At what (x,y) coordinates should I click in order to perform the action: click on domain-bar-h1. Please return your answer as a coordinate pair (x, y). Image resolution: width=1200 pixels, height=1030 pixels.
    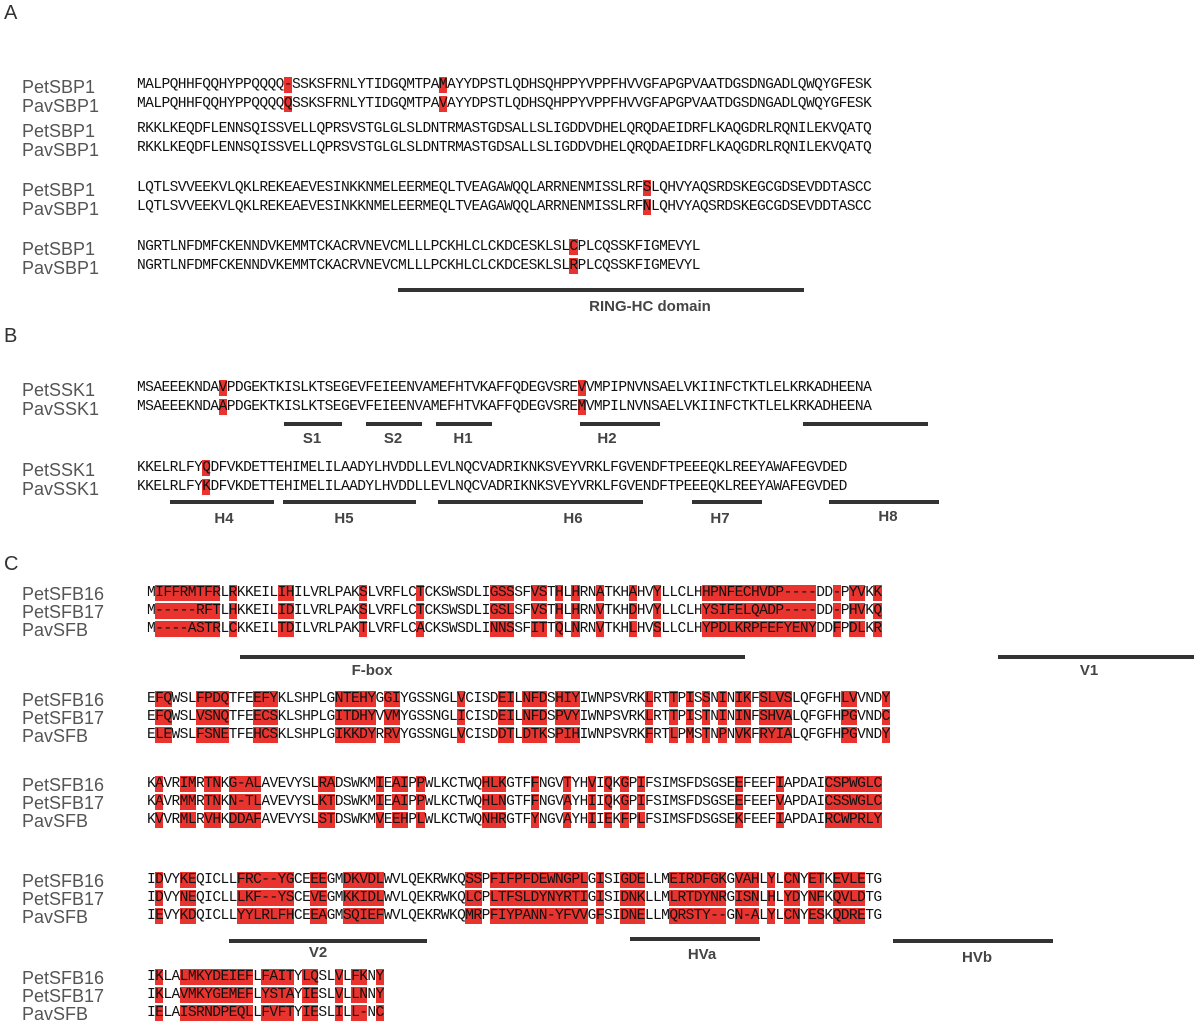
    Looking at the image, I should click on (464, 424).